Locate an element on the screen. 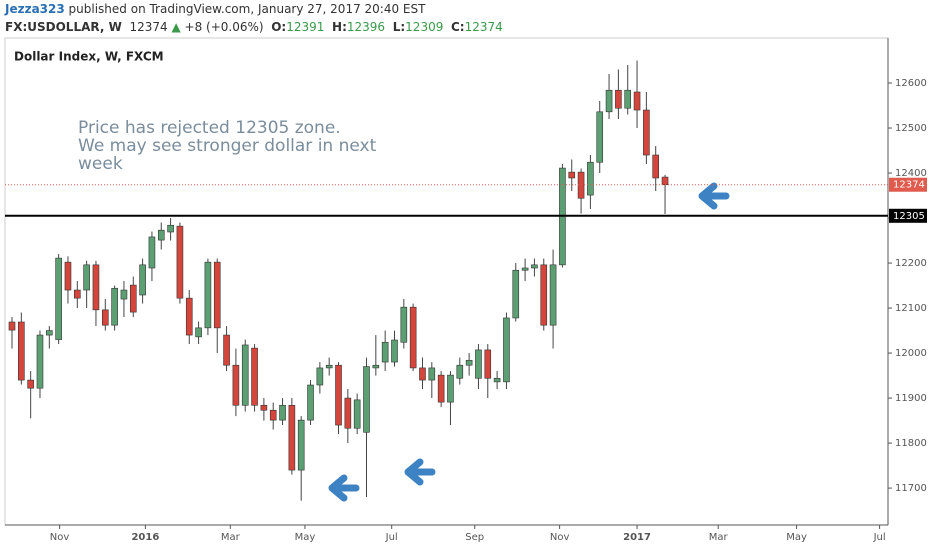 The width and height of the screenshot is (932, 550). o-value: 12391 is located at coordinates (305, 27).